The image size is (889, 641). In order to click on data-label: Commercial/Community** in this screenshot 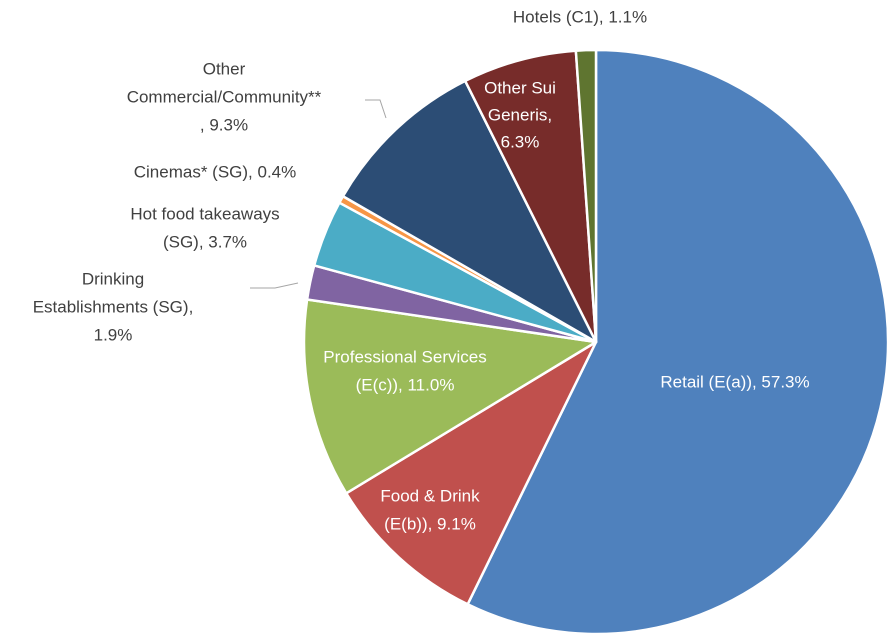, I will do `click(224, 96)`.